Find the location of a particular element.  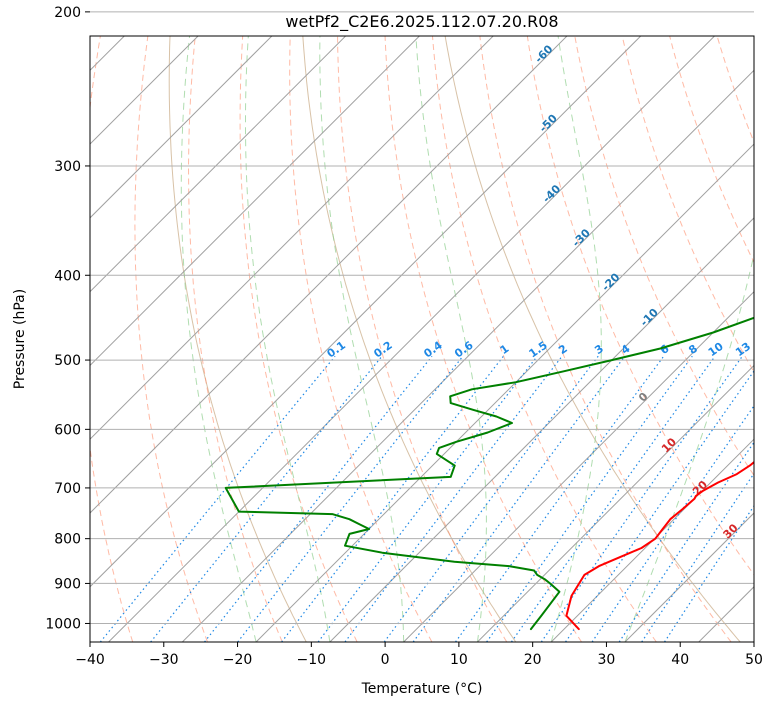

temperature-trace is located at coordinates (659, 545).